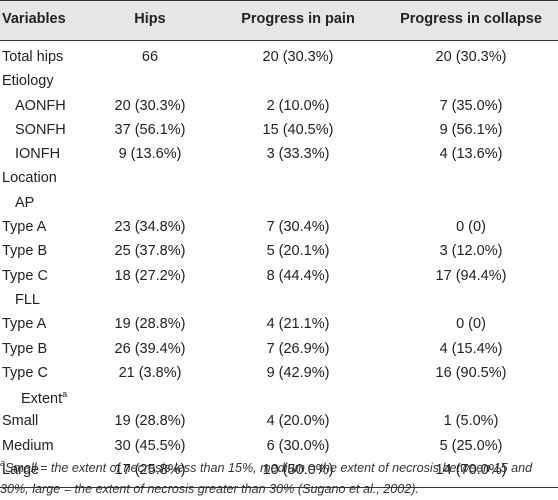  I want to click on table-row: Type A 19 (28.8%) 4 (21.1%) 0 (0), so click(279, 325).